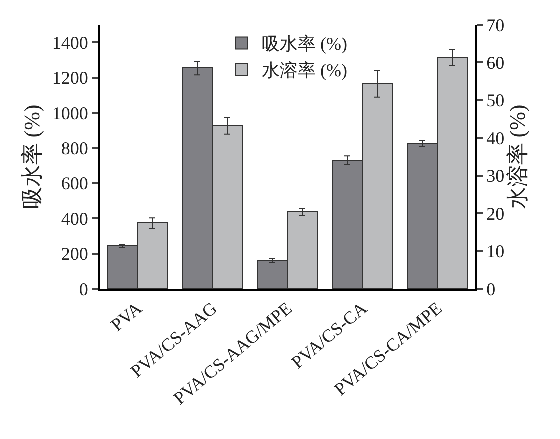 The width and height of the screenshot is (560, 439). I want to click on y2-axis-title: 水溶率 (%), so click(517, 157).